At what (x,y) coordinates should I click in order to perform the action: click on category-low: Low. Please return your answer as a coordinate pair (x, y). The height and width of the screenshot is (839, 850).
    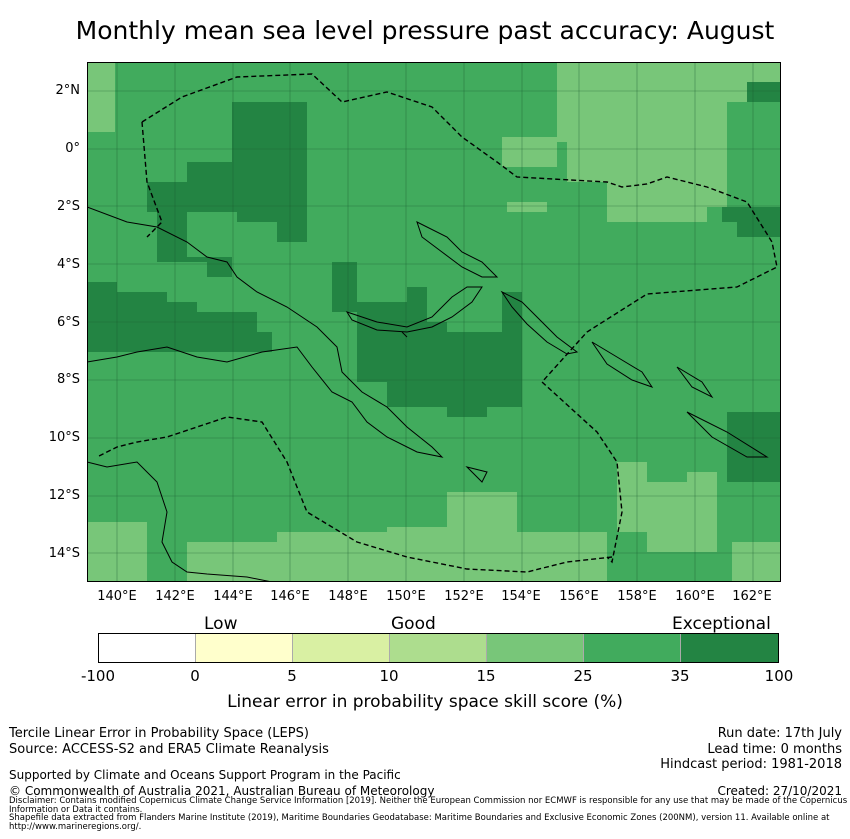
    Looking at the image, I should click on (221, 624).